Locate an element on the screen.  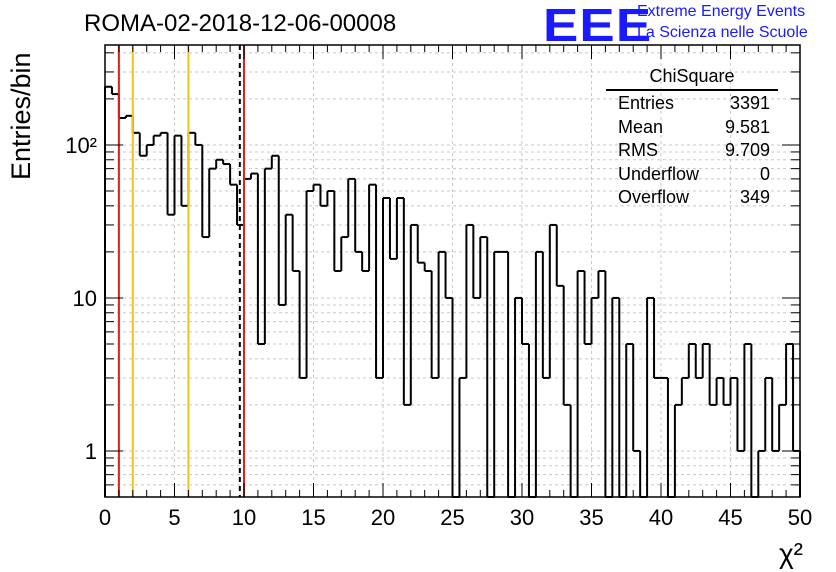
x-tick-label: 5 is located at coordinates (174, 517).